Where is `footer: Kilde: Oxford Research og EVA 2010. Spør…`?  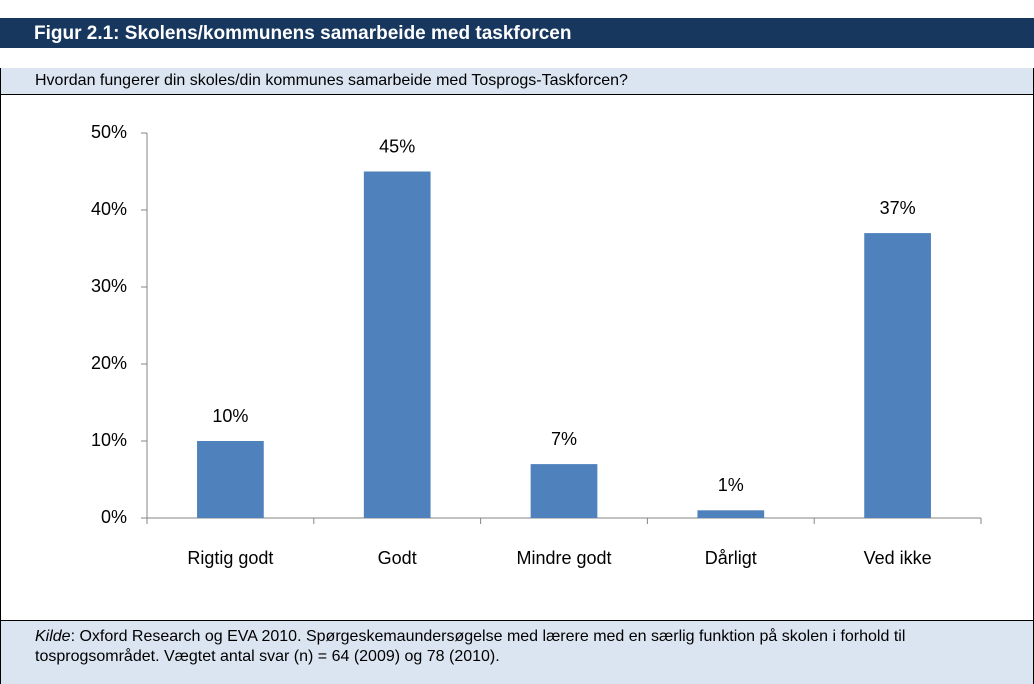
footer: Kilde: Oxford Research og EVA 2010. Spør… is located at coordinates (517, 652).